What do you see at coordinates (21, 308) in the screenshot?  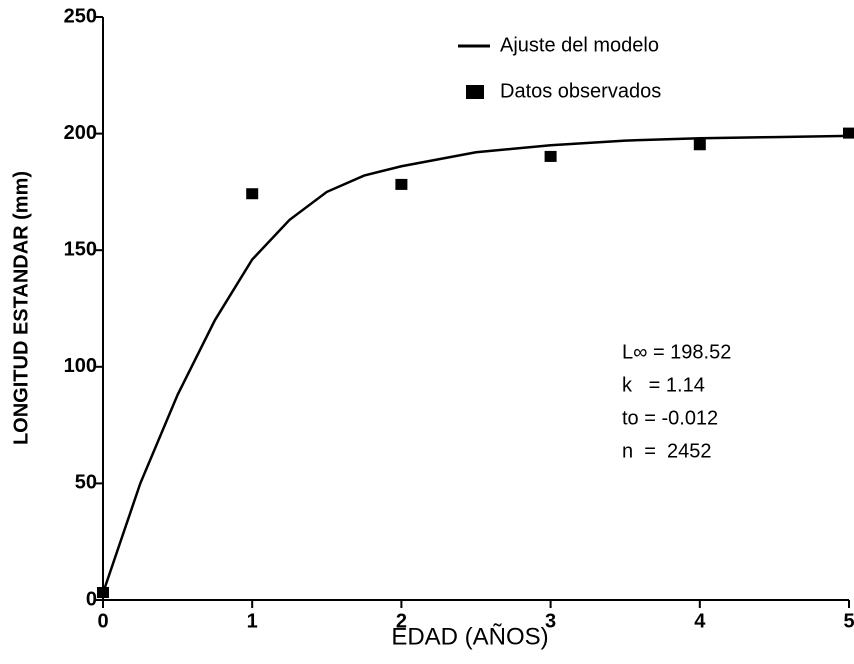 I see `y-axis-title: LONGITUD ESTANDAR (mm)` at bounding box center [21, 308].